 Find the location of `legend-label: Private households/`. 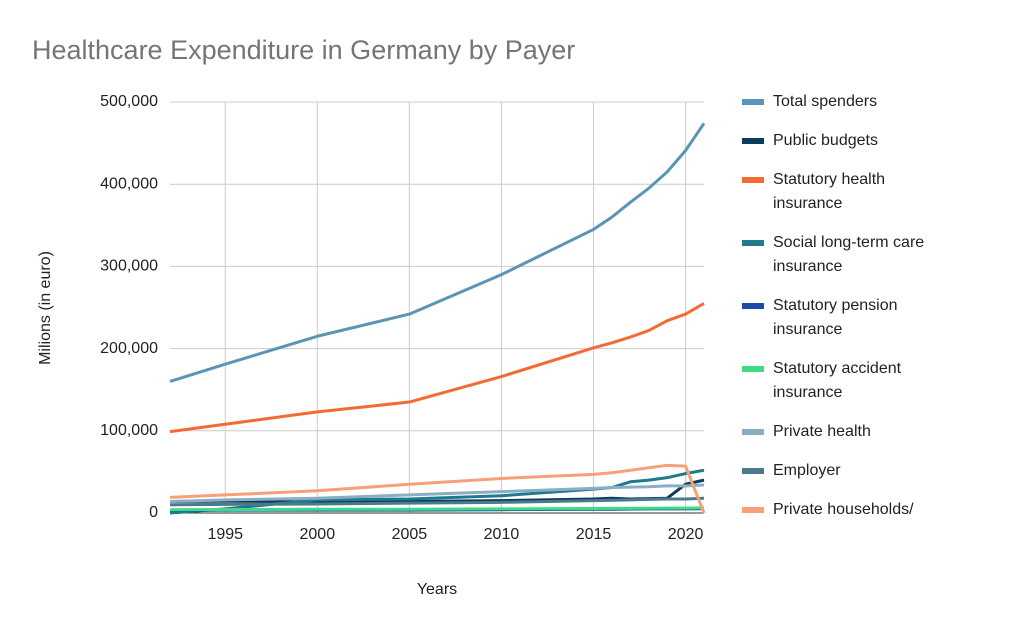

legend-label: Private households/ is located at coordinates (843, 509).